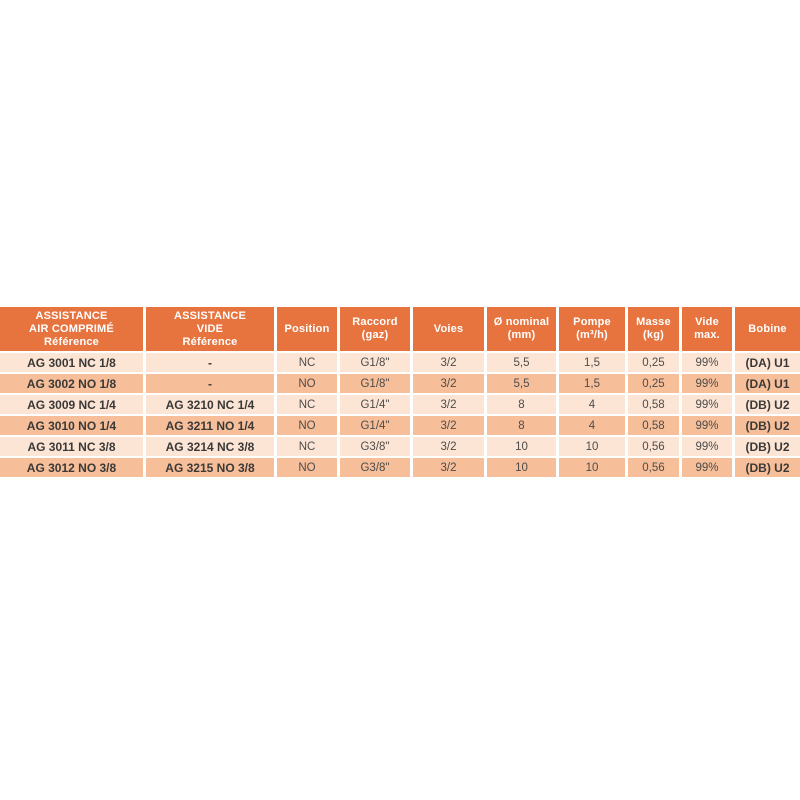  I want to click on column-header-raccord-gaz: Raccord (gaz), so click(376, 330).